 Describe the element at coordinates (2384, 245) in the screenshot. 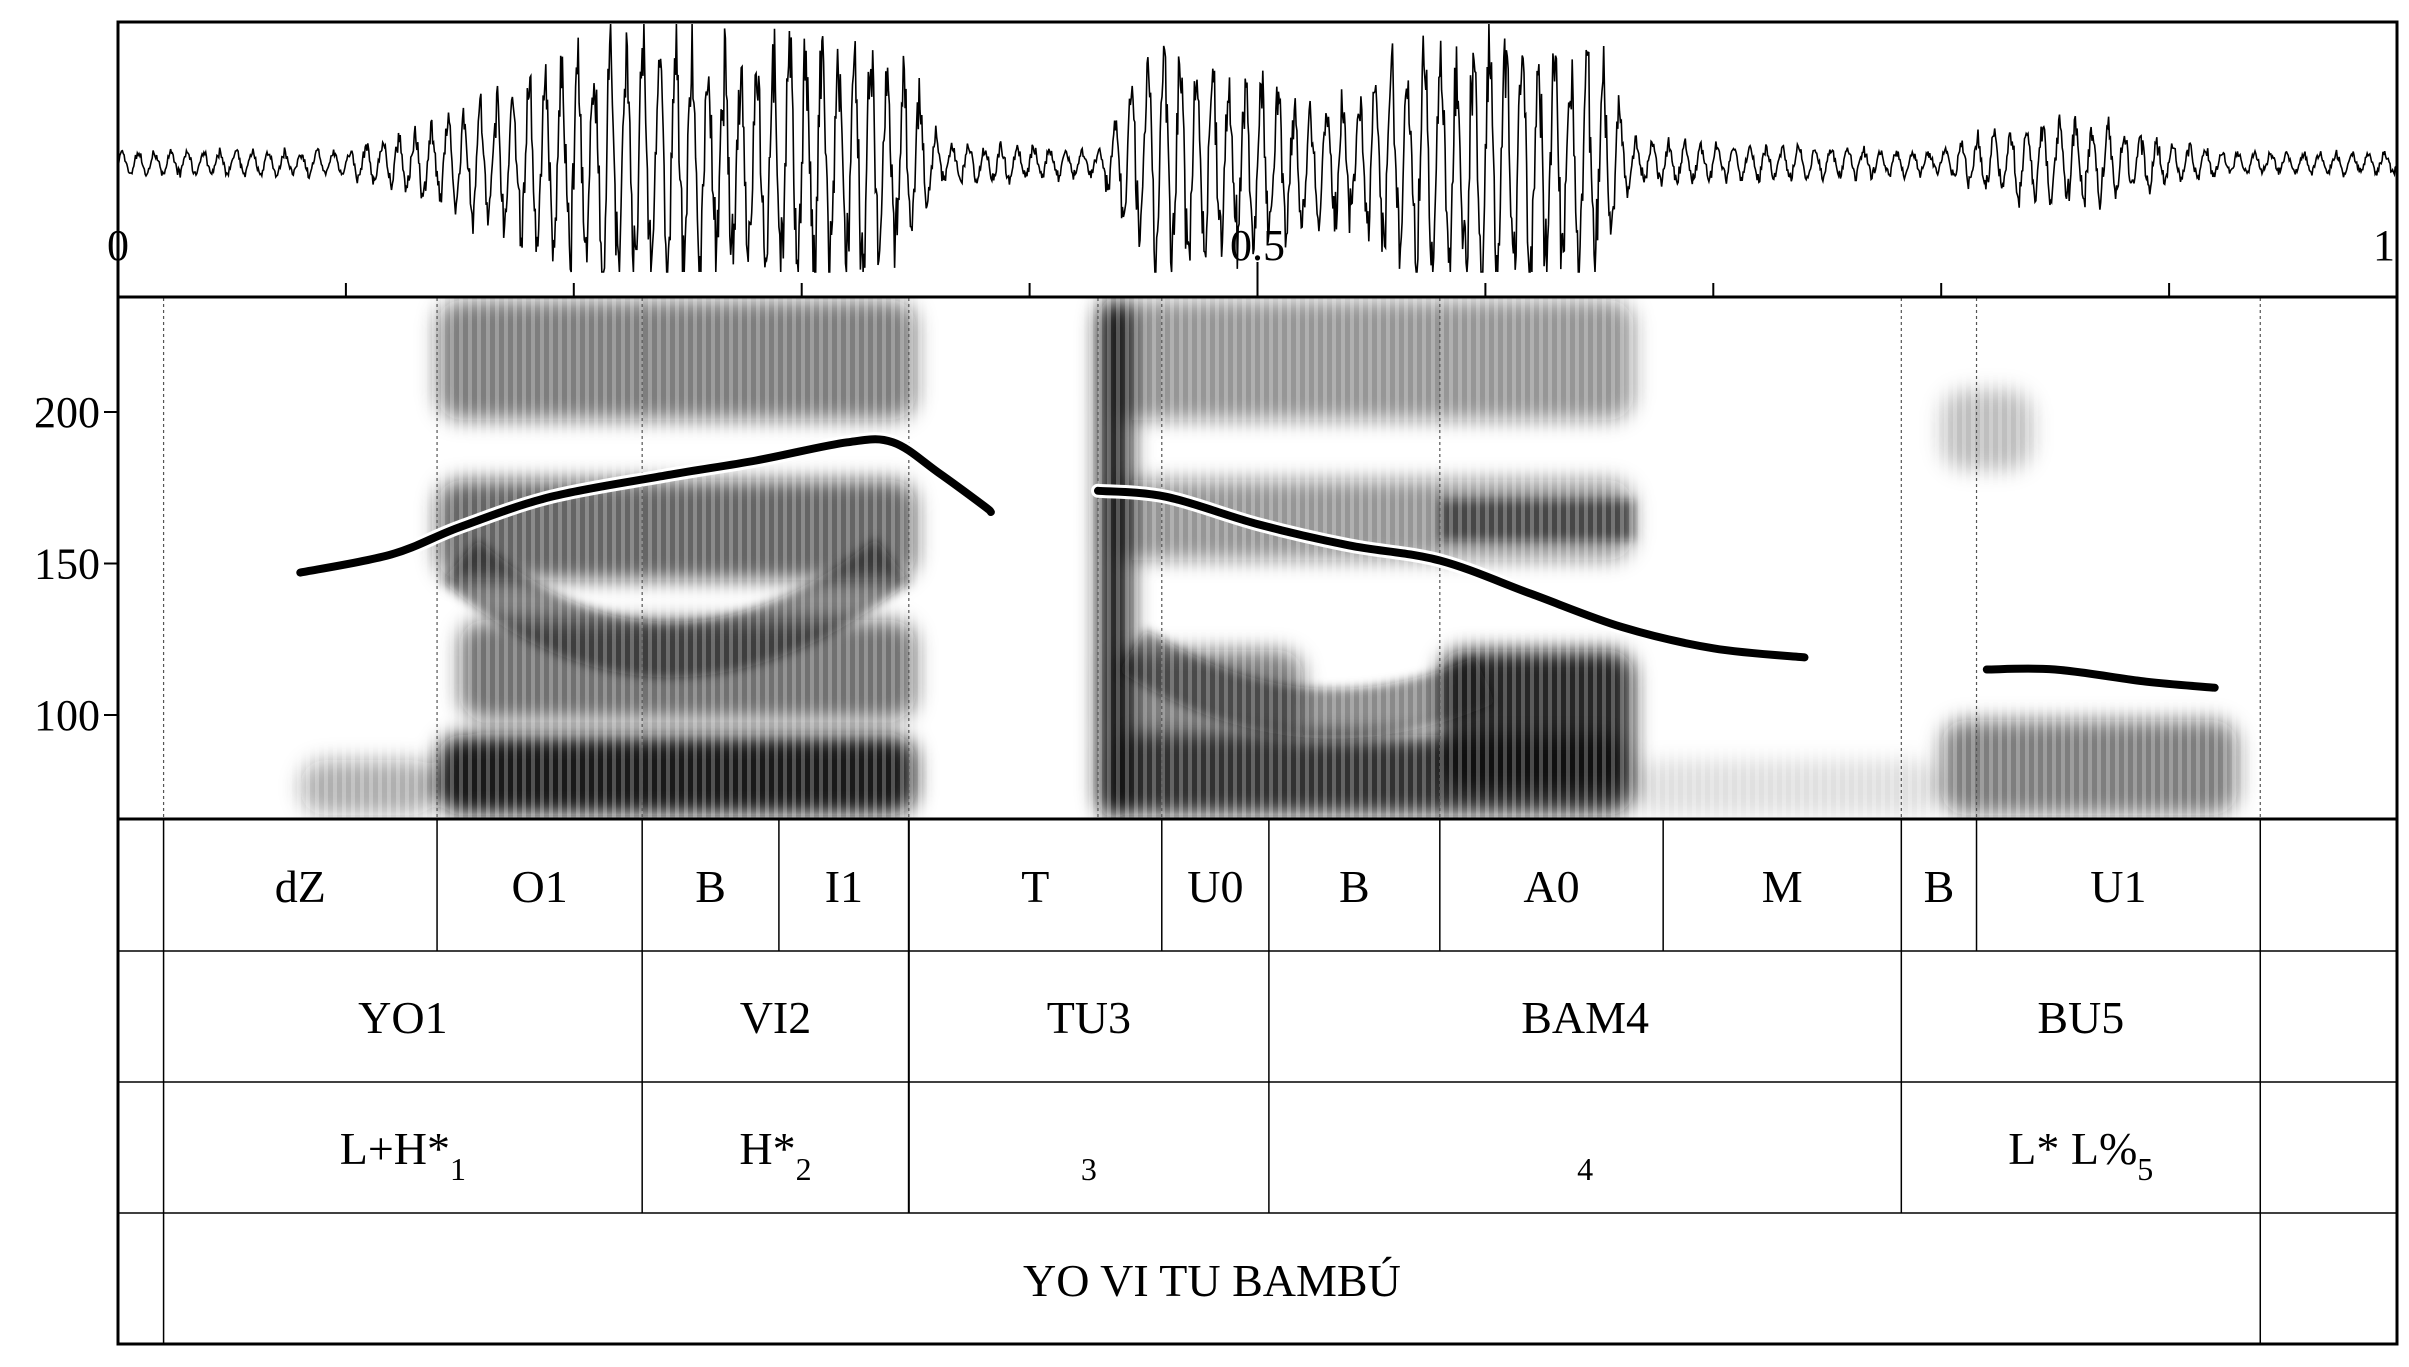

I see `time-tick-label: 1` at that location.